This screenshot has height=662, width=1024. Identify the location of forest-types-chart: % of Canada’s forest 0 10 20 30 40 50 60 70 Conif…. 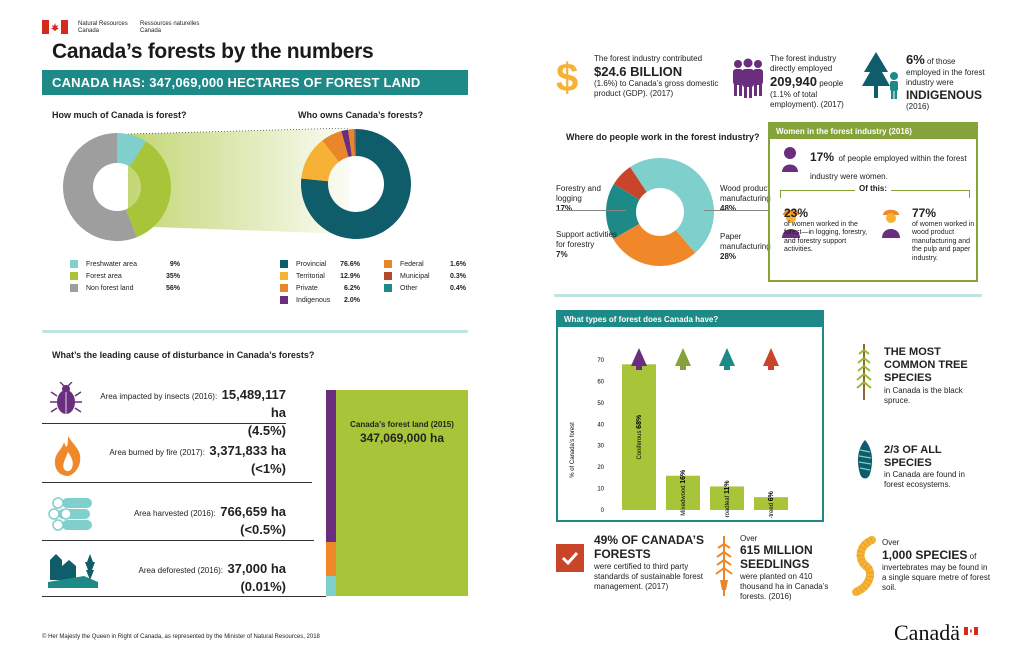
(679, 433).